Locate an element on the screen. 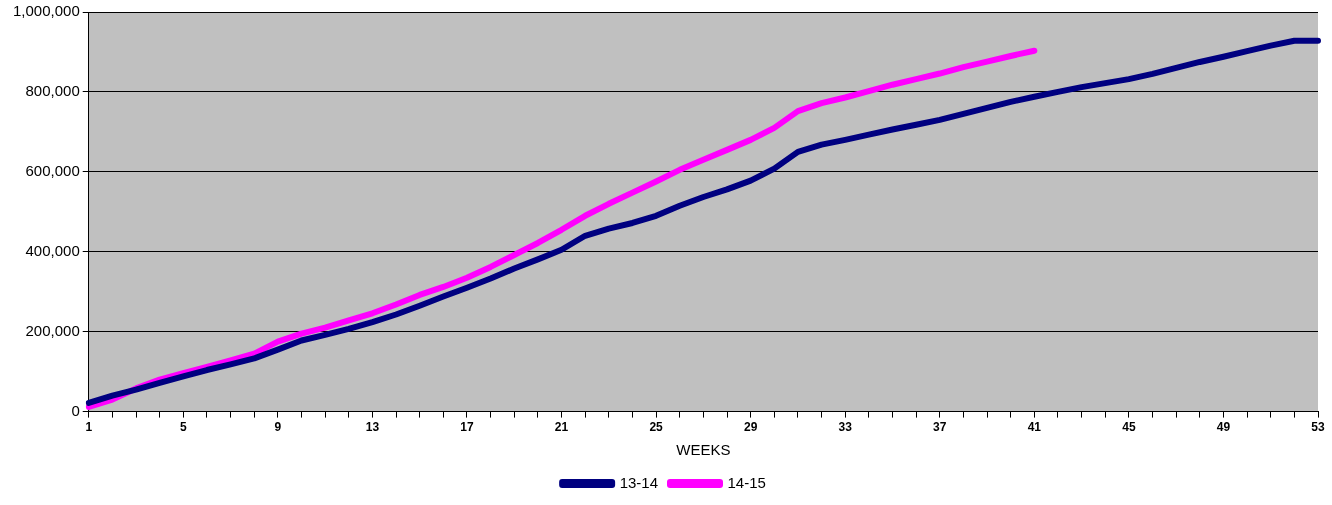  x-tick-label: 37 is located at coordinates (940, 427).